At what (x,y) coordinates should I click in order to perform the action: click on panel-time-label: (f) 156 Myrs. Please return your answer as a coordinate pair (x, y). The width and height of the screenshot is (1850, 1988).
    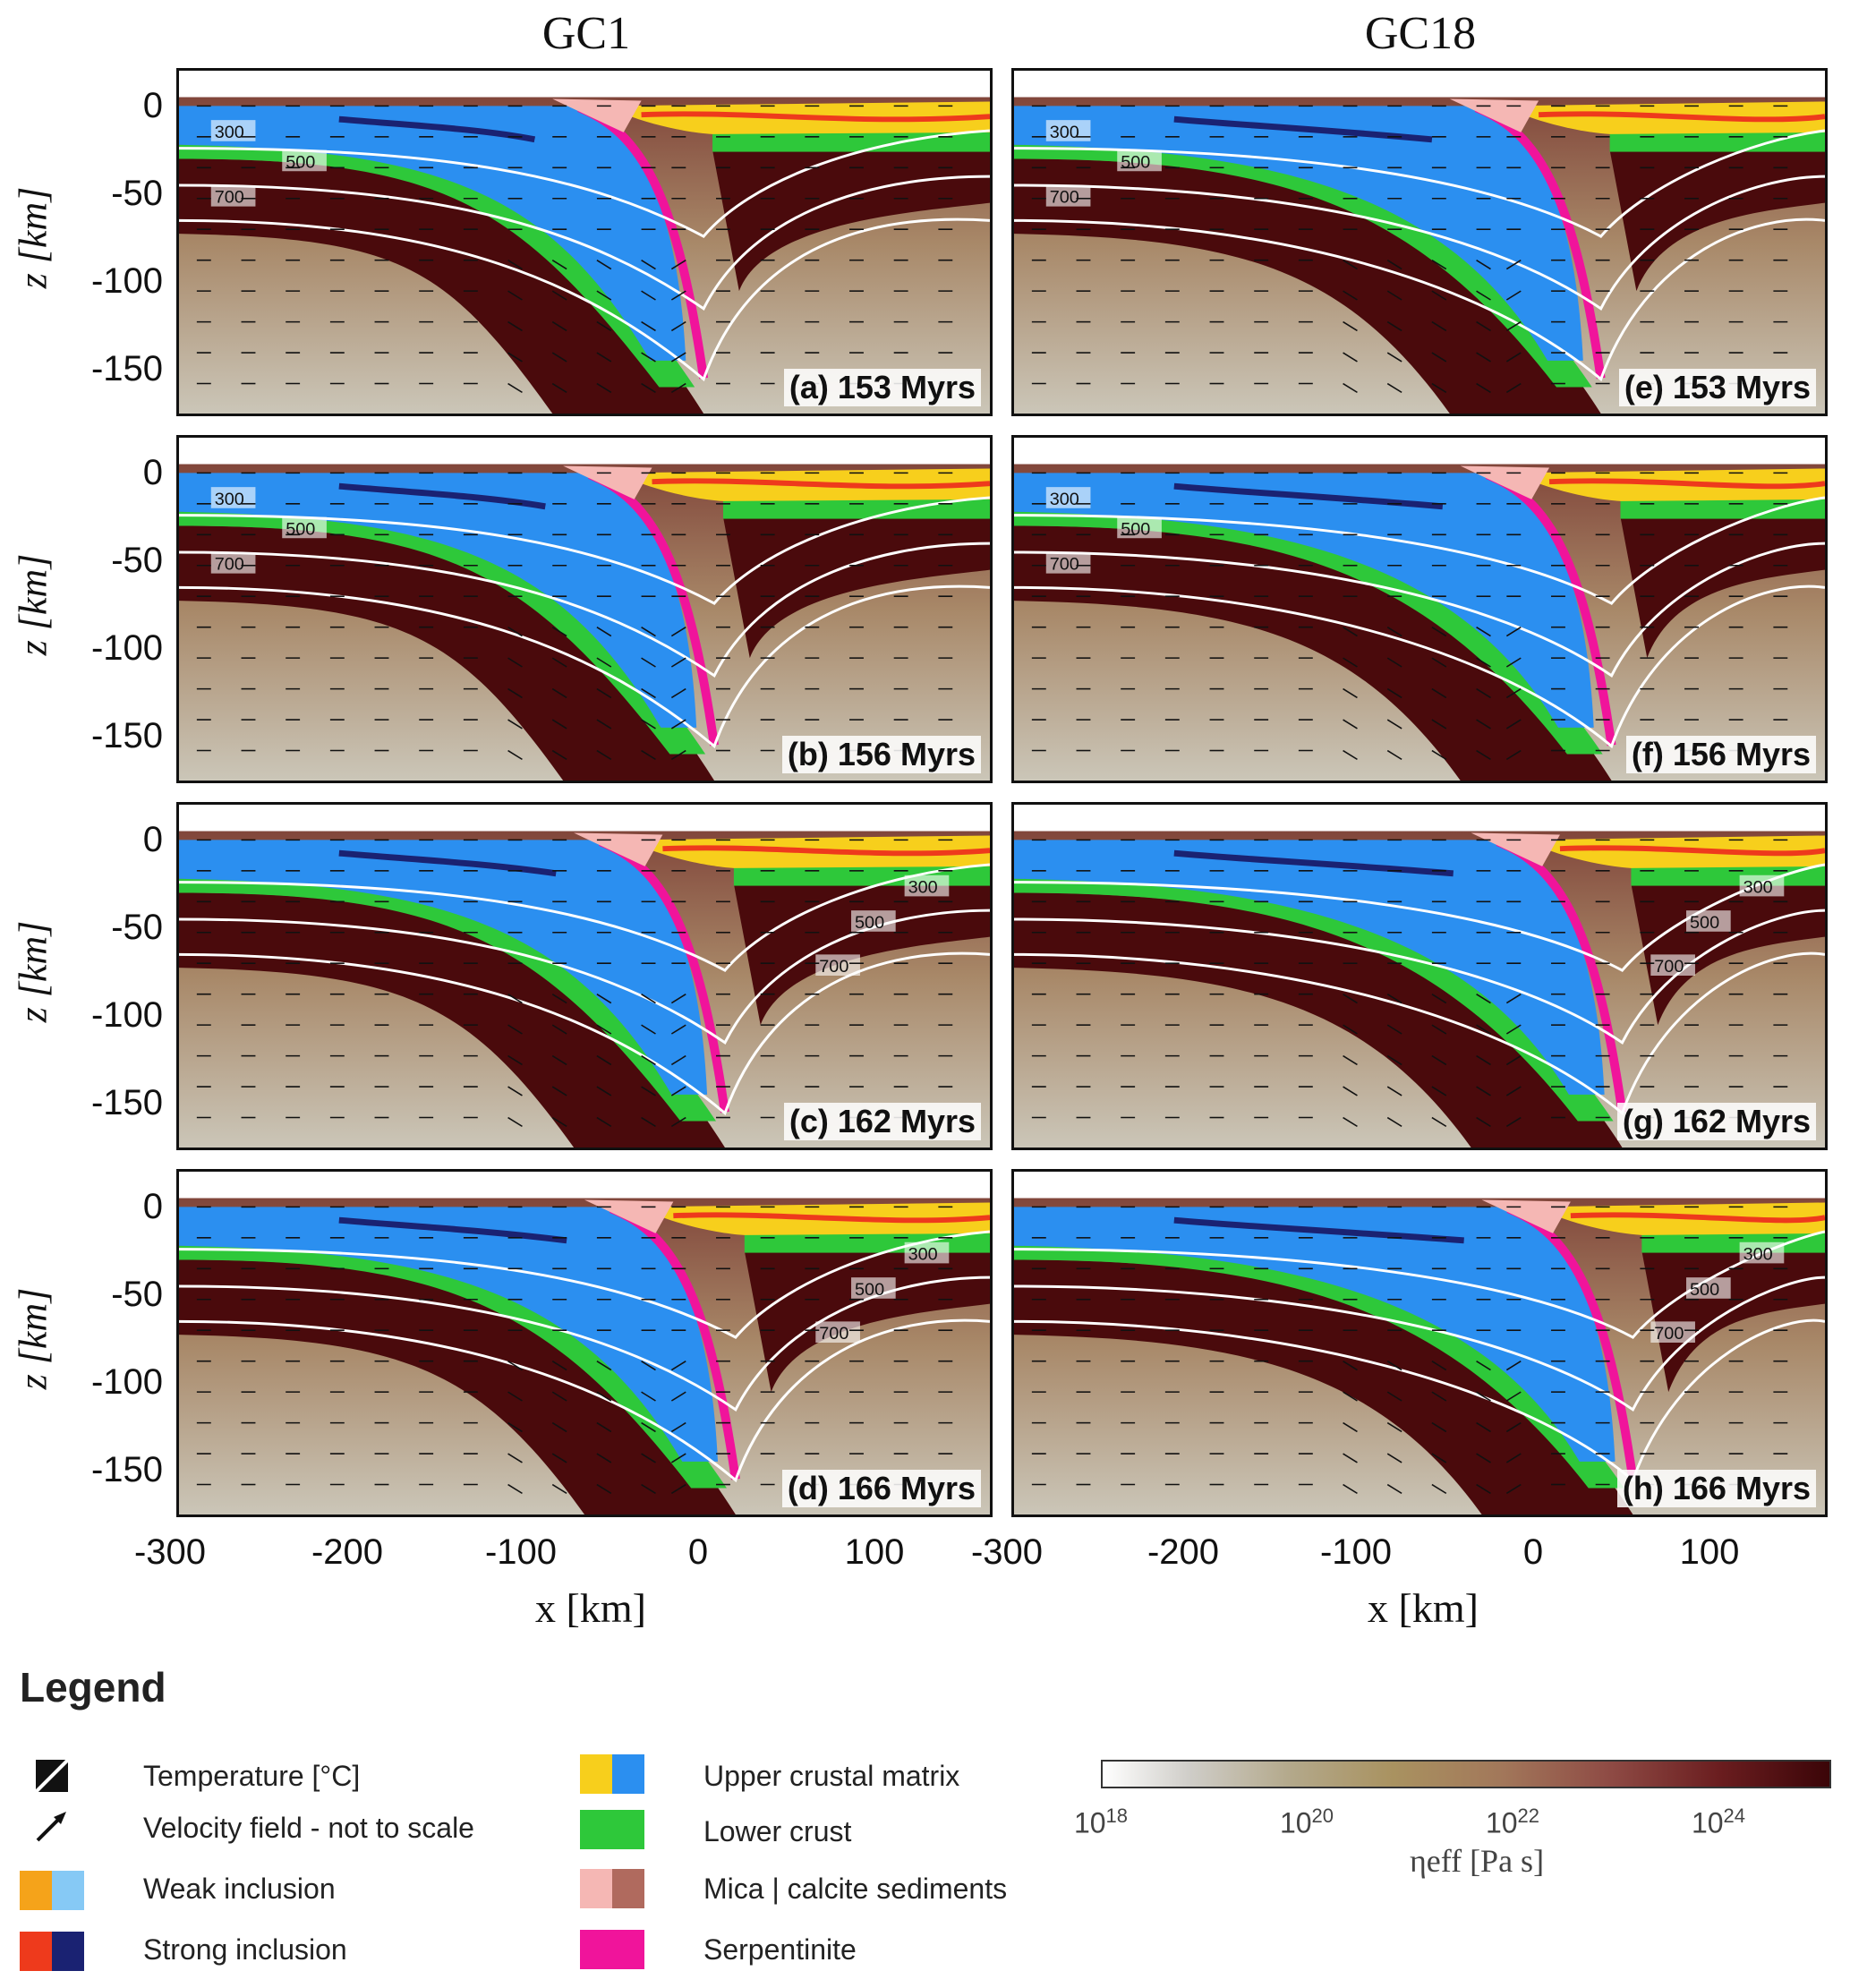
    Looking at the image, I should click on (1720, 754).